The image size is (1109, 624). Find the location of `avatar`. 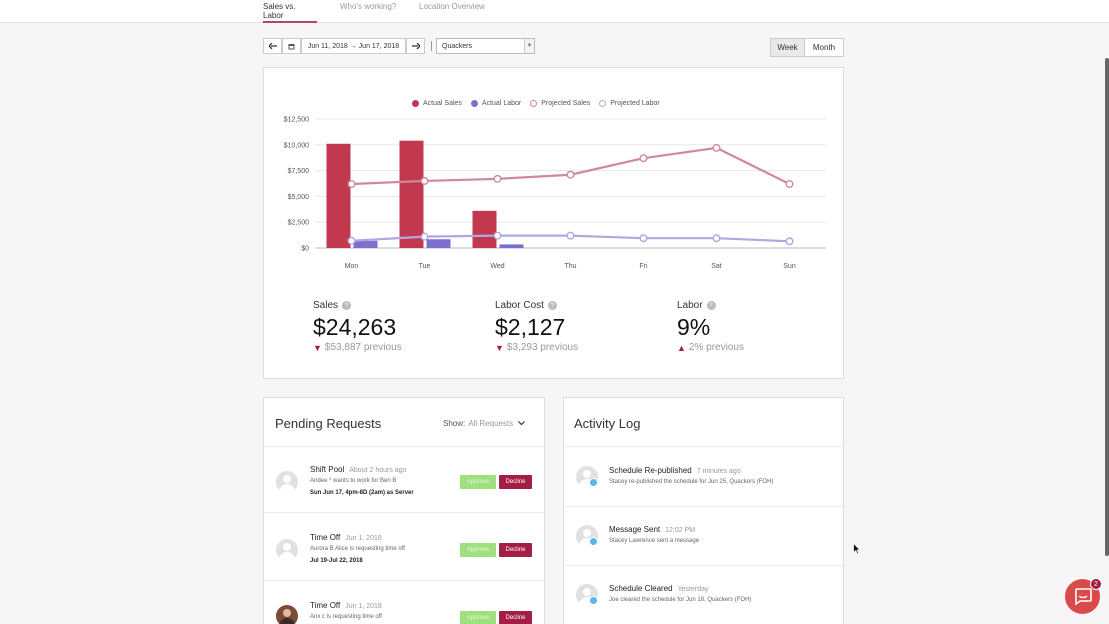

avatar is located at coordinates (287, 550).